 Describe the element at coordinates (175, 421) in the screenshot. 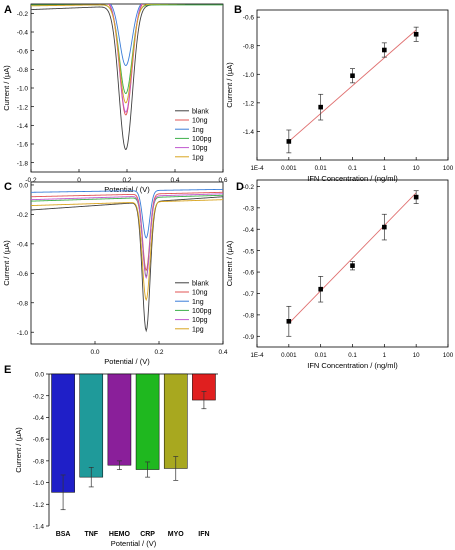

I see `bar-MYO` at that location.